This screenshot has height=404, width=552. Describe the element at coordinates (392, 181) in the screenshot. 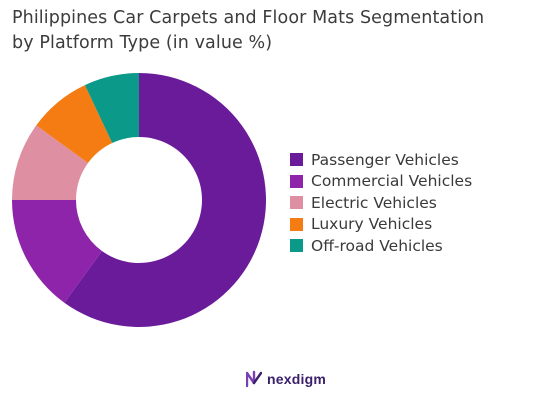

I see `legend-label: Commercial Vehicles` at that location.